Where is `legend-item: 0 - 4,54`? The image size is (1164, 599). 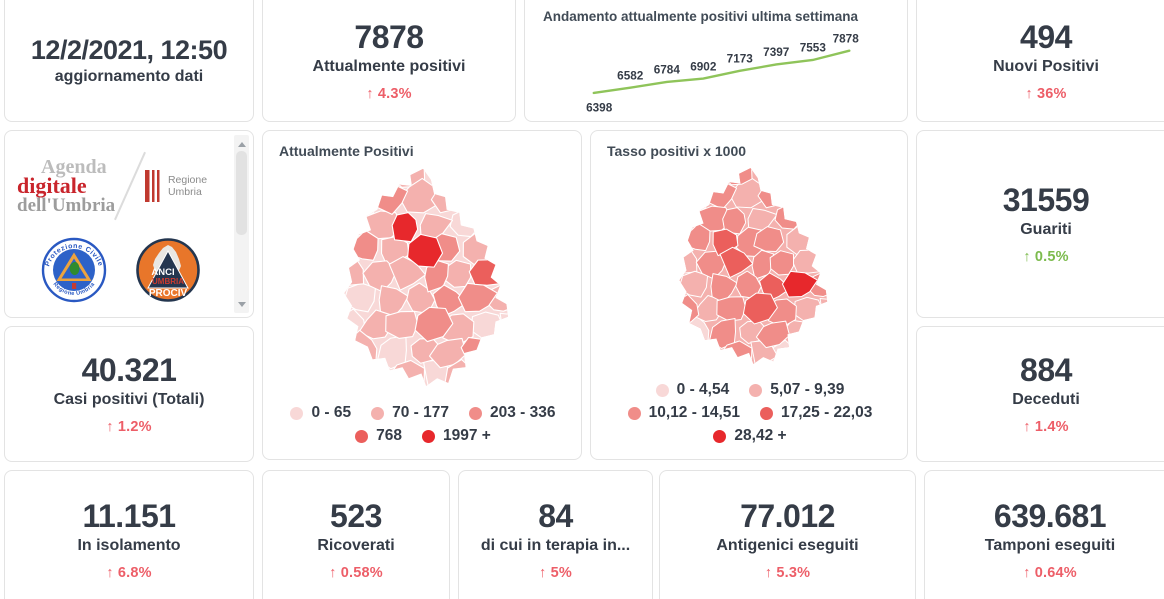 legend-item: 0 - 4,54 is located at coordinates (692, 390).